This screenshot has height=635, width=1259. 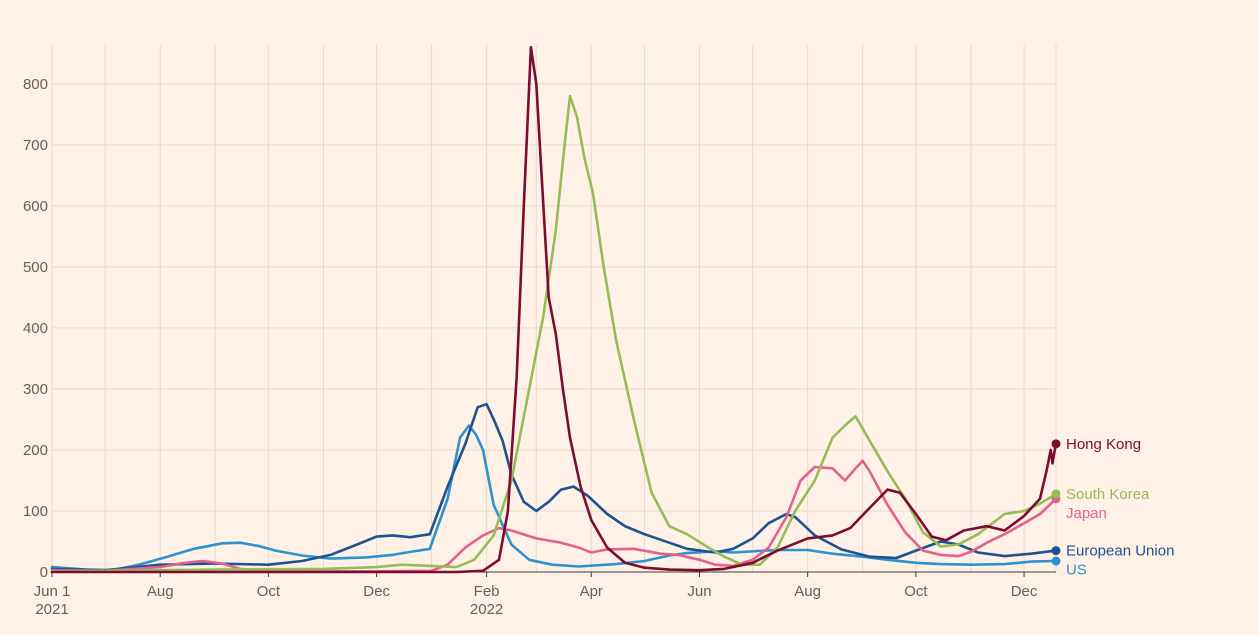 What do you see at coordinates (1076, 570) in the screenshot?
I see `series-label: US` at bounding box center [1076, 570].